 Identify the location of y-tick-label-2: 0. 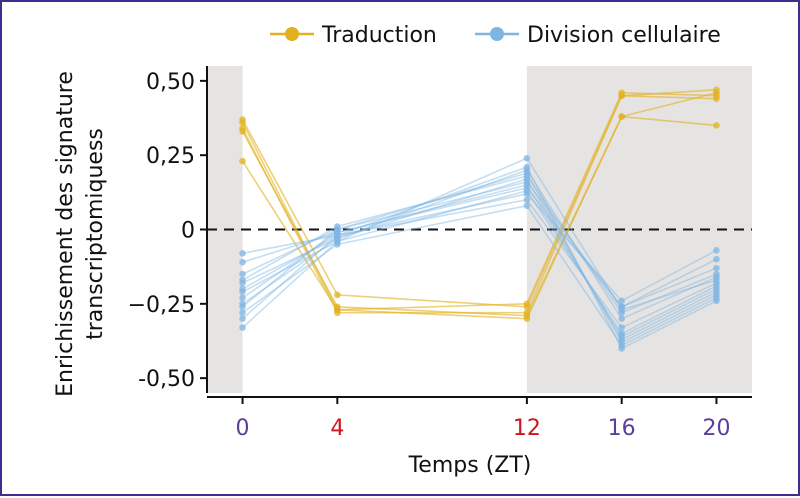
(188, 231).